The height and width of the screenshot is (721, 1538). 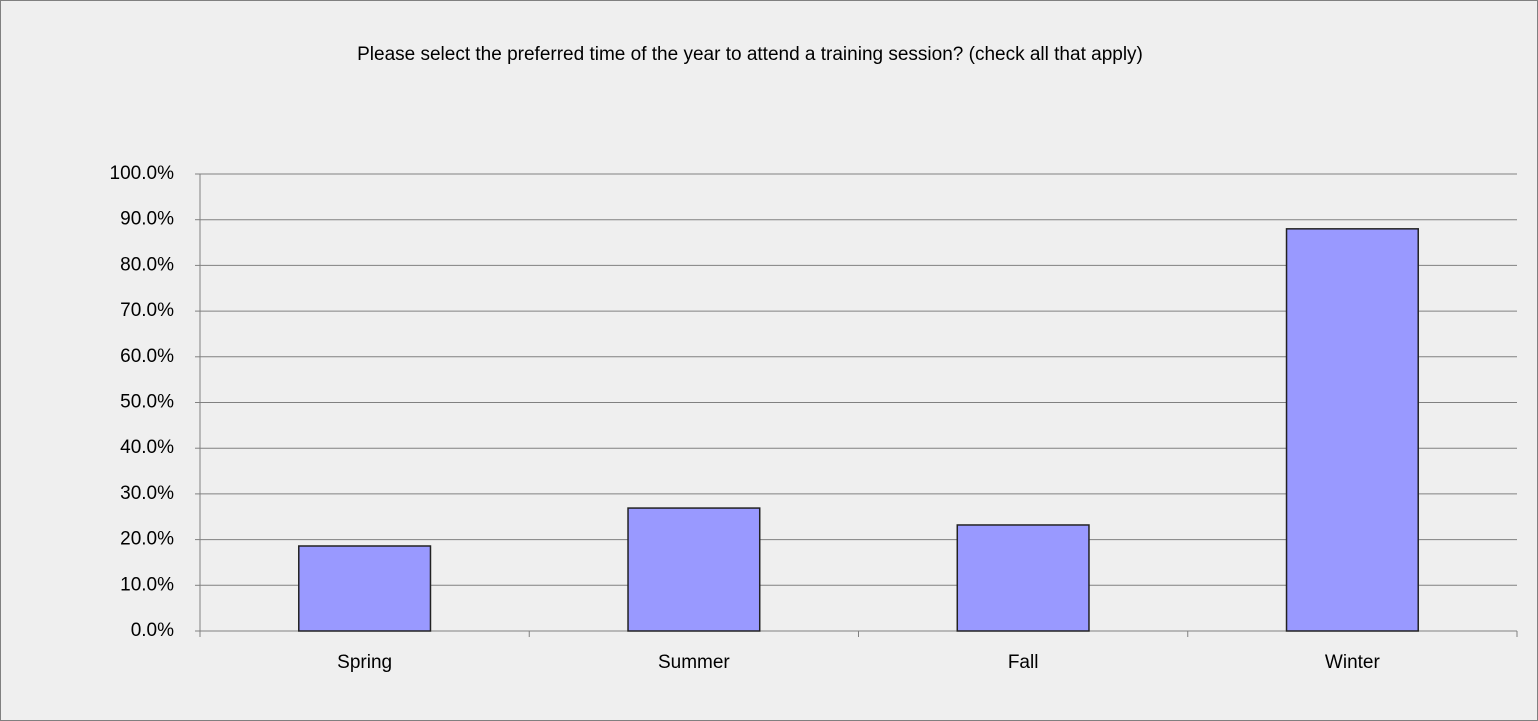 What do you see at coordinates (147, 402) in the screenshot?
I see `y-tick-label: 50.0%` at bounding box center [147, 402].